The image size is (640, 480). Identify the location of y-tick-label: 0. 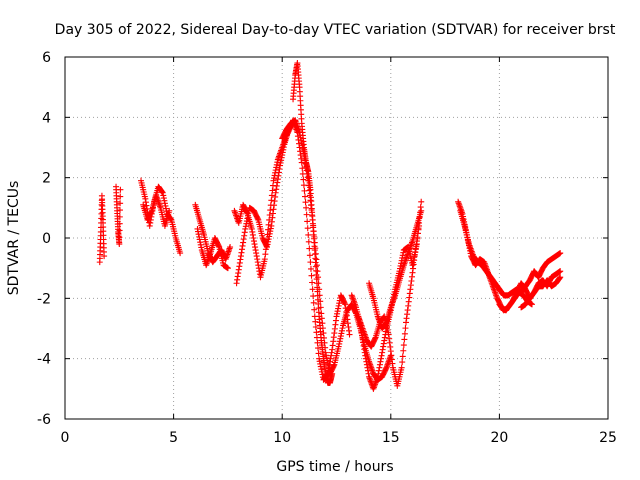
(46, 239).